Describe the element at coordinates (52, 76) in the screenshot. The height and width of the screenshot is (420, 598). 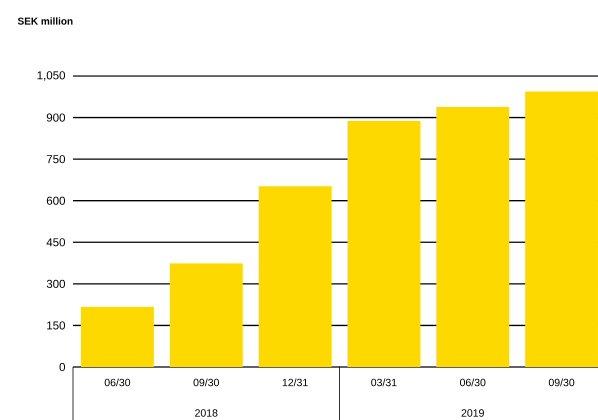
I see `y-tick-label: 1,050` at that location.